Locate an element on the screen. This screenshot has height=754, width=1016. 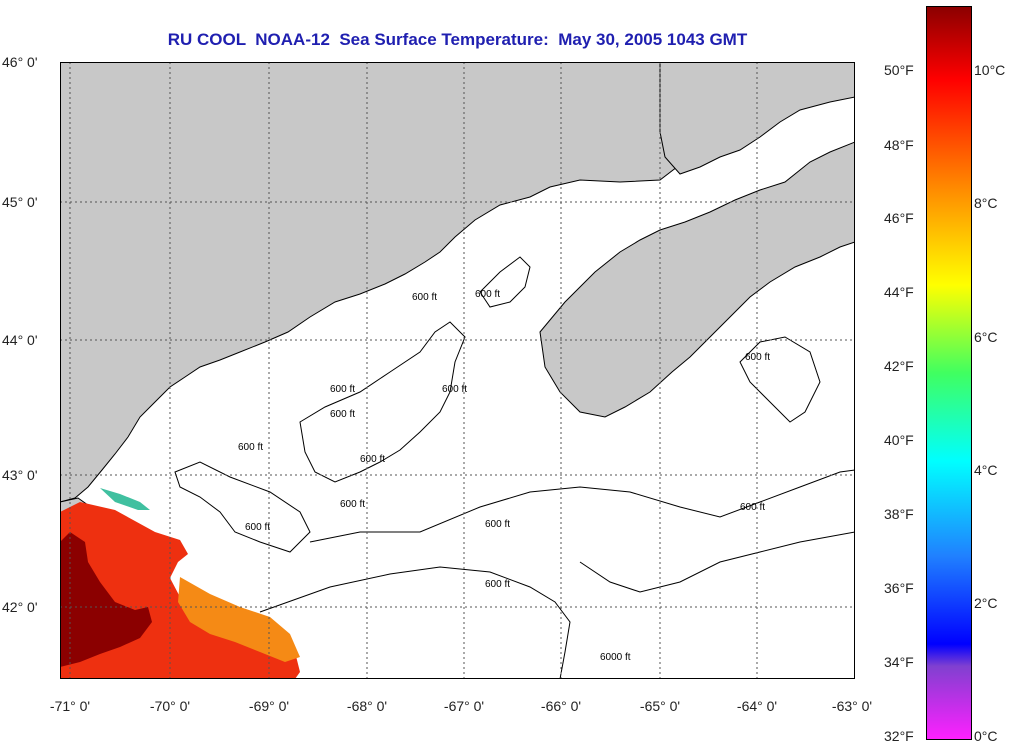
lon-label-68: -68° 0' is located at coordinates (367, 706).